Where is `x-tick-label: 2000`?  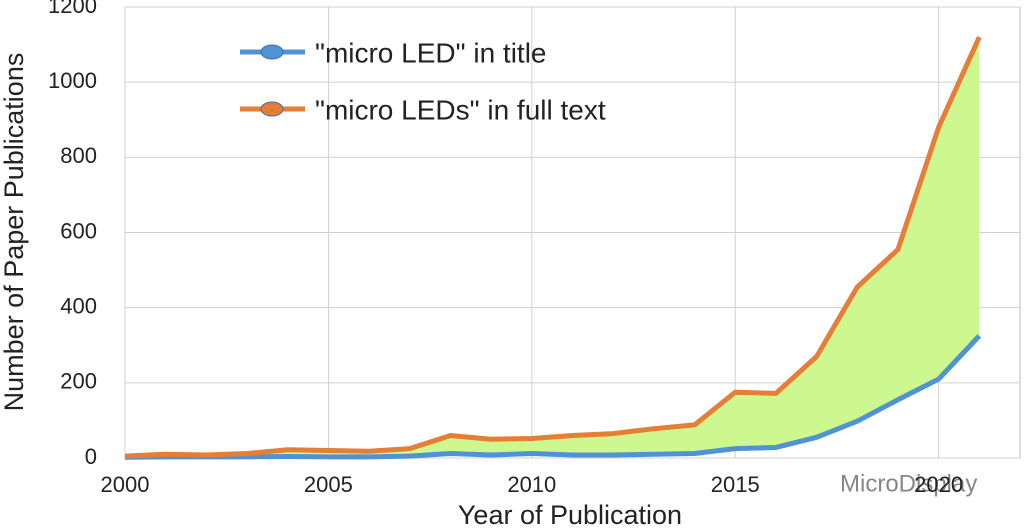
x-tick-label: 2000 is located at coordinates (125, 484).